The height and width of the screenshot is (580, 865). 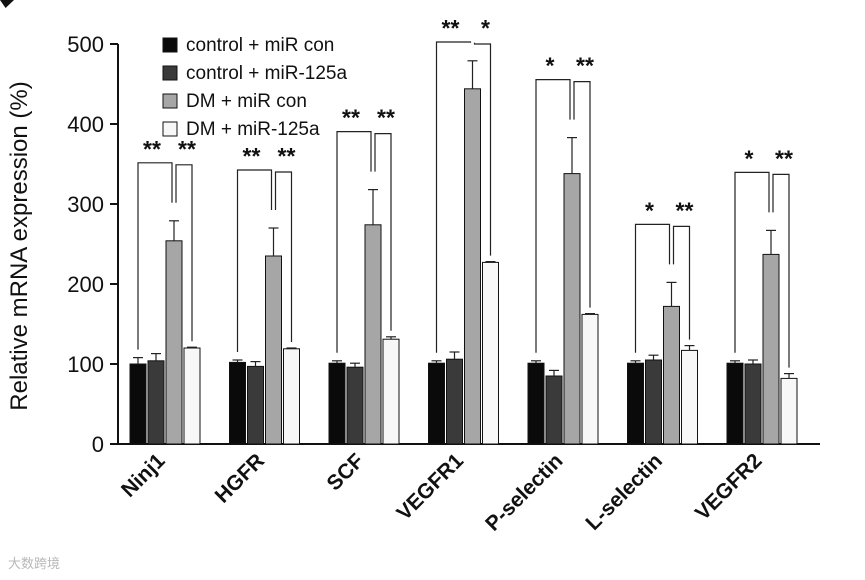 I want to click on legend-label-2: control + miR-125a, so click(x=266, y=73).